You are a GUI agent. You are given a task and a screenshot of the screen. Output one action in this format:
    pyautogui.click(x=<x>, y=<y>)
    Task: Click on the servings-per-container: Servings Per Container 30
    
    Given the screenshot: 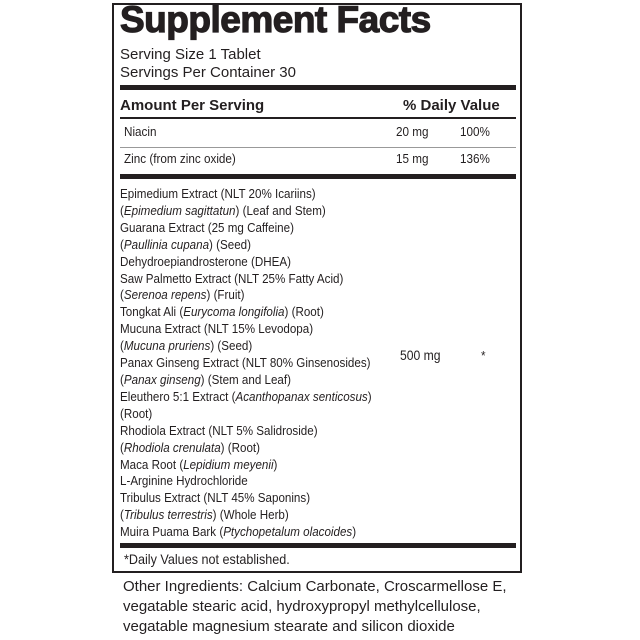 What is the action you would take?
    pyautogui.click(x=208, y=72)
    